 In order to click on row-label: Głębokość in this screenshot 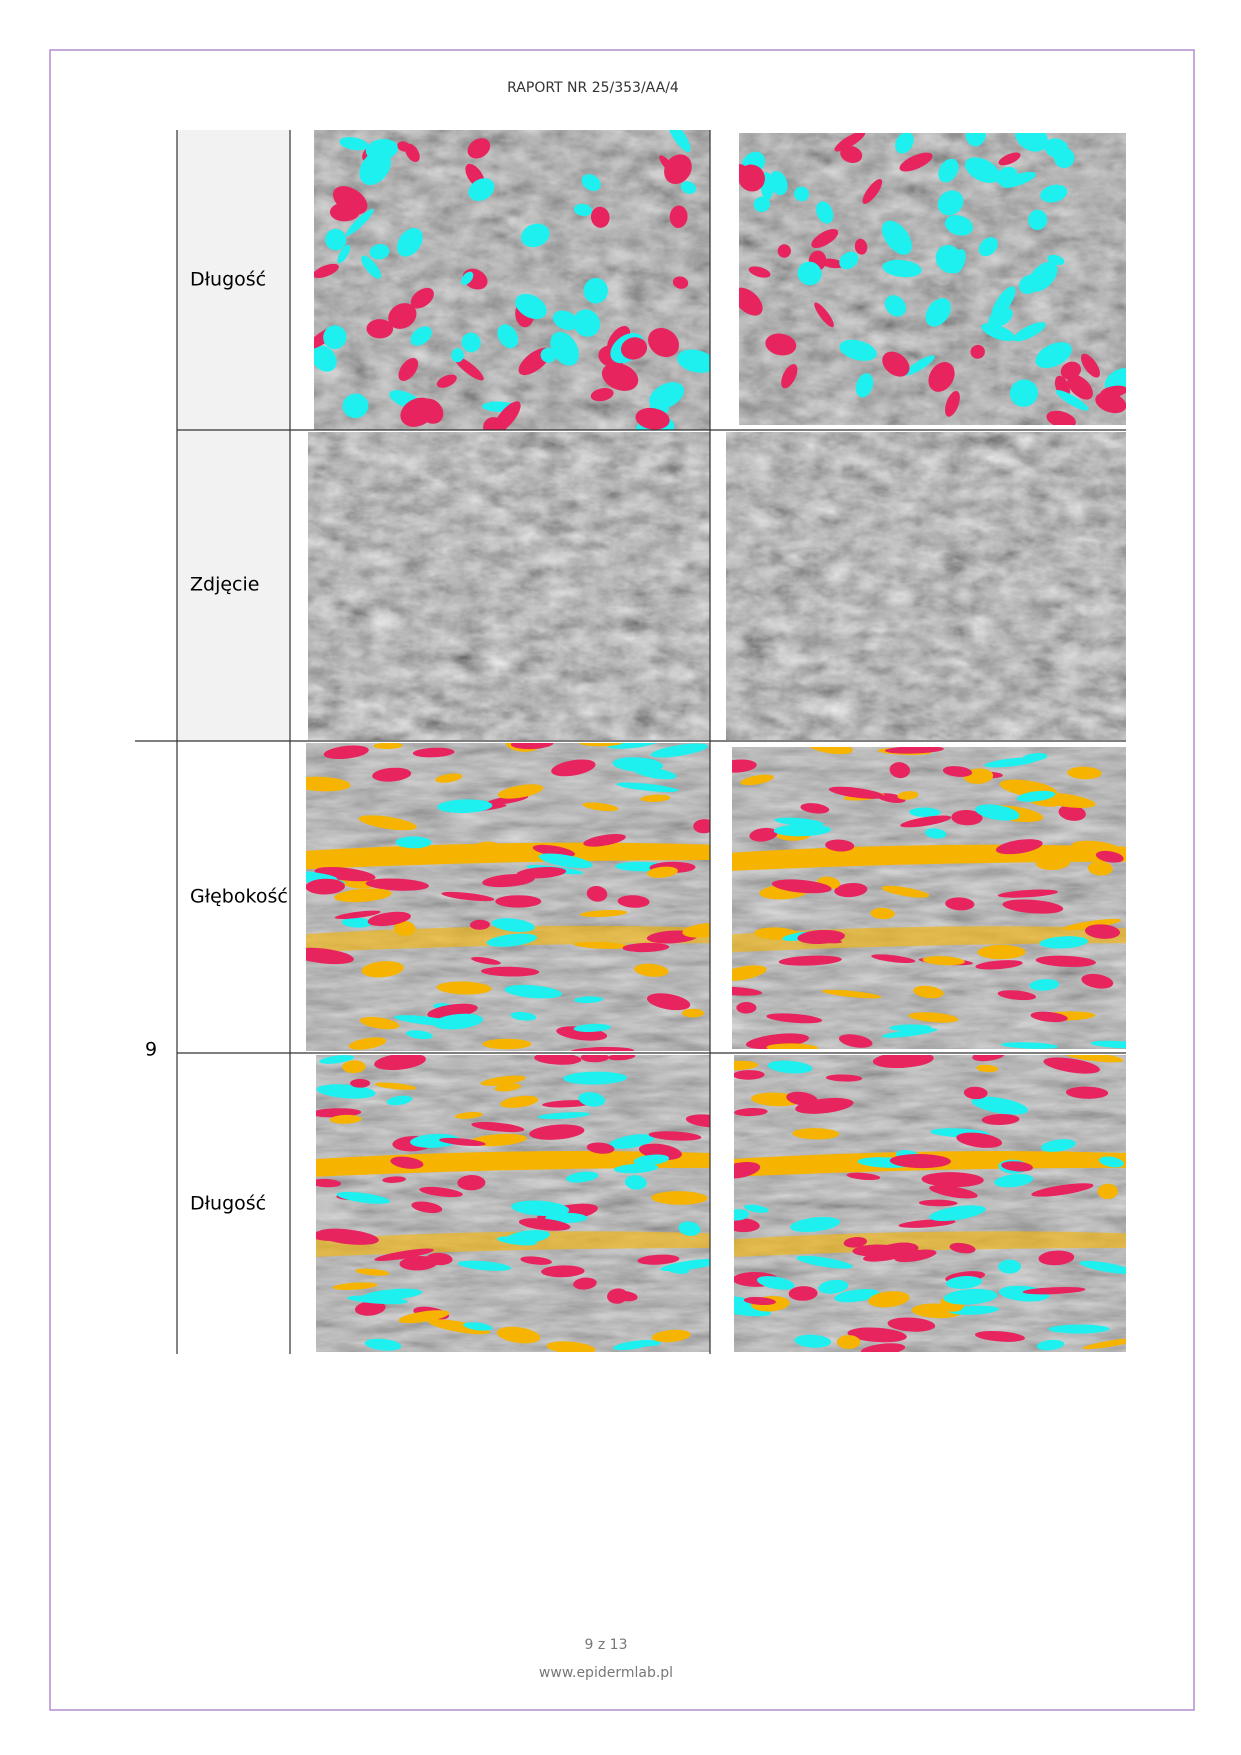, I will do `click(239, 897)`.